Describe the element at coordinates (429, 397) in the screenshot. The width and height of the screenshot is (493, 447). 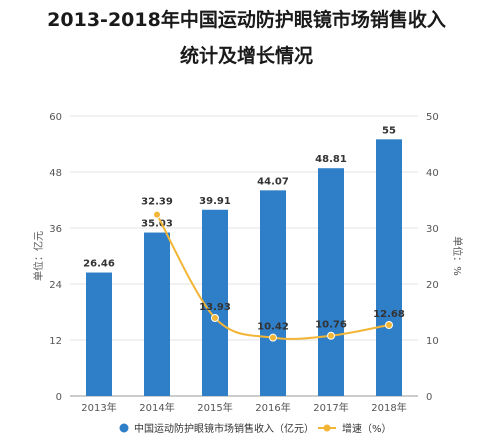
I see `y-right-tick-label-0: 0` at that location.